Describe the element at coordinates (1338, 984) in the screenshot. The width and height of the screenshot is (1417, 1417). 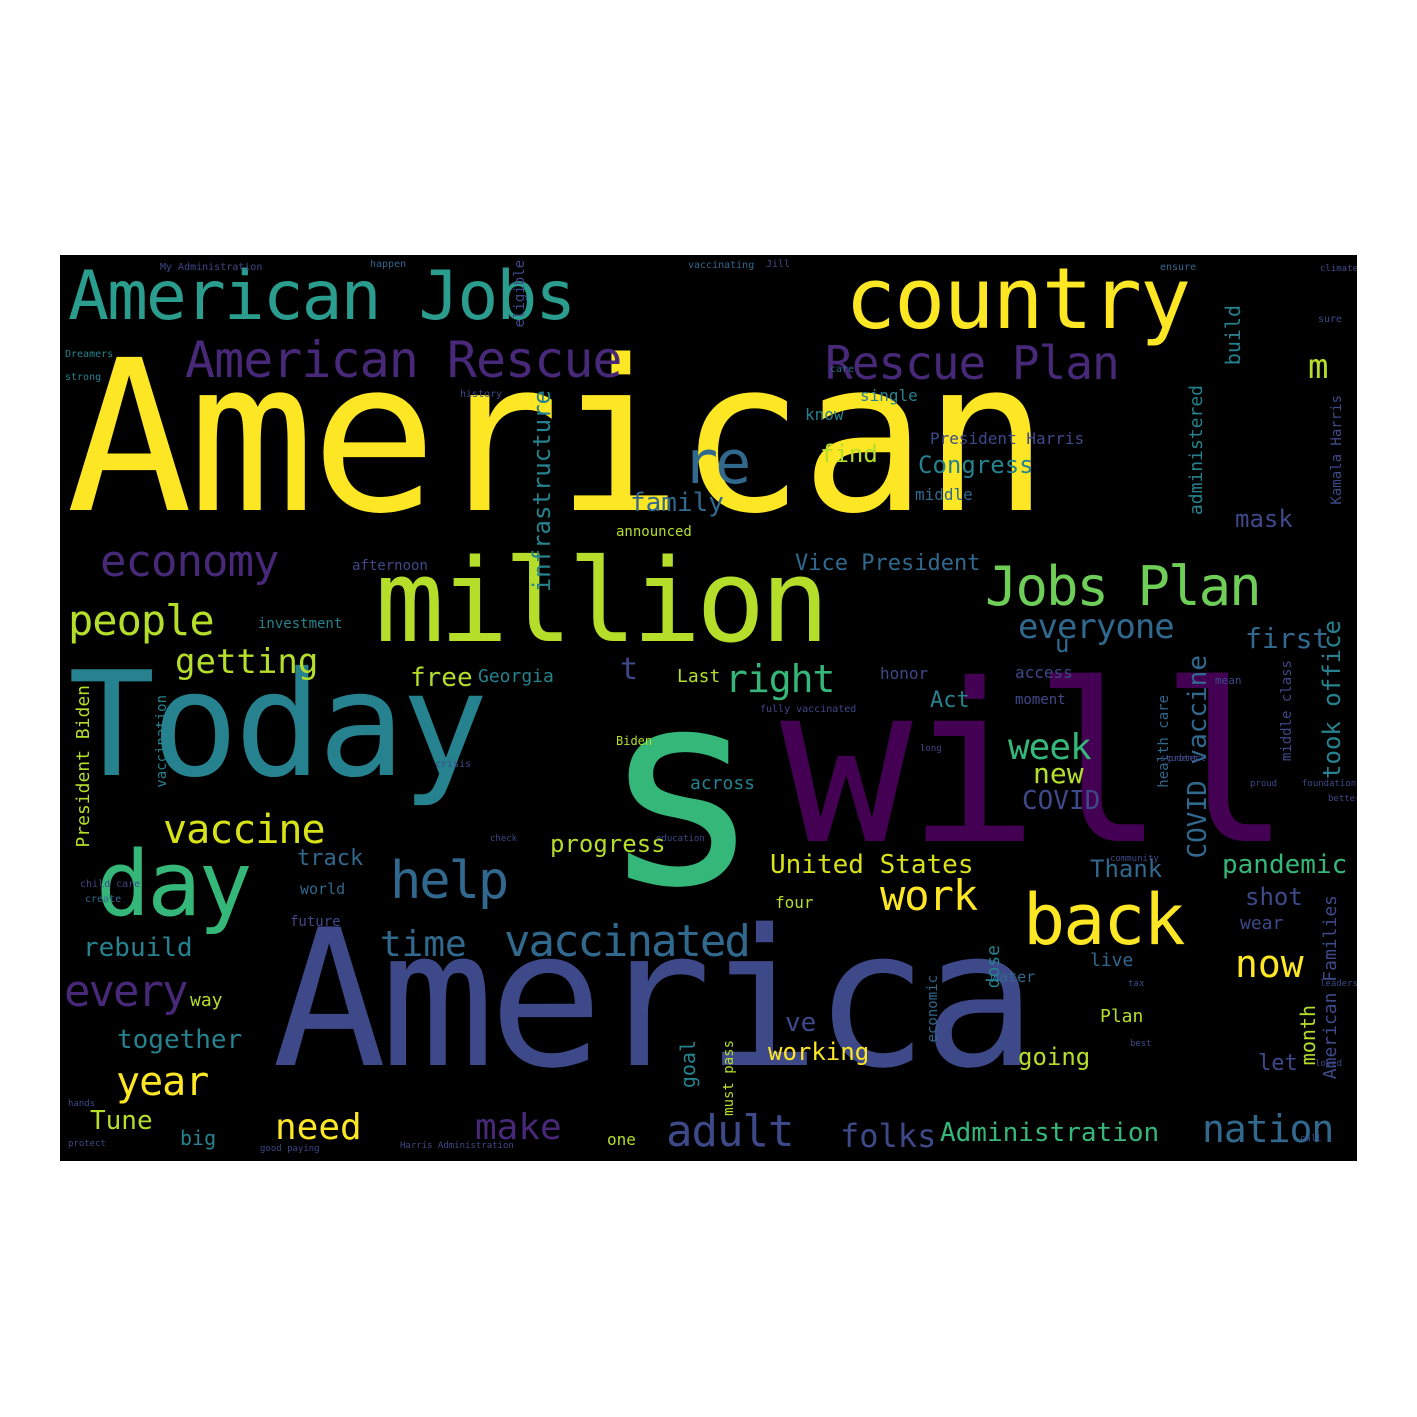
I see `word: leadership` at that location.